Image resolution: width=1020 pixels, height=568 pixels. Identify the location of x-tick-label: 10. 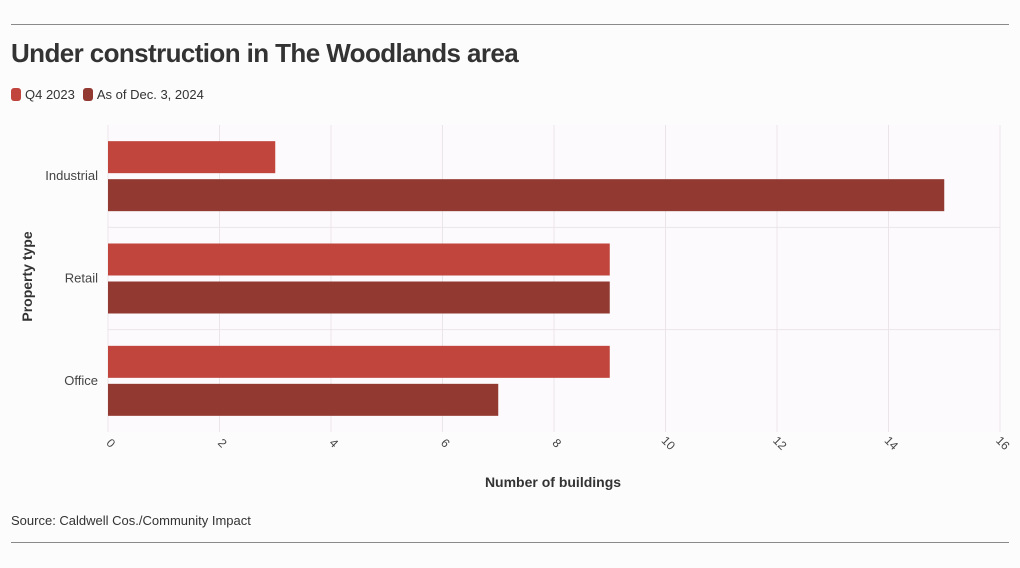
(669, 443).